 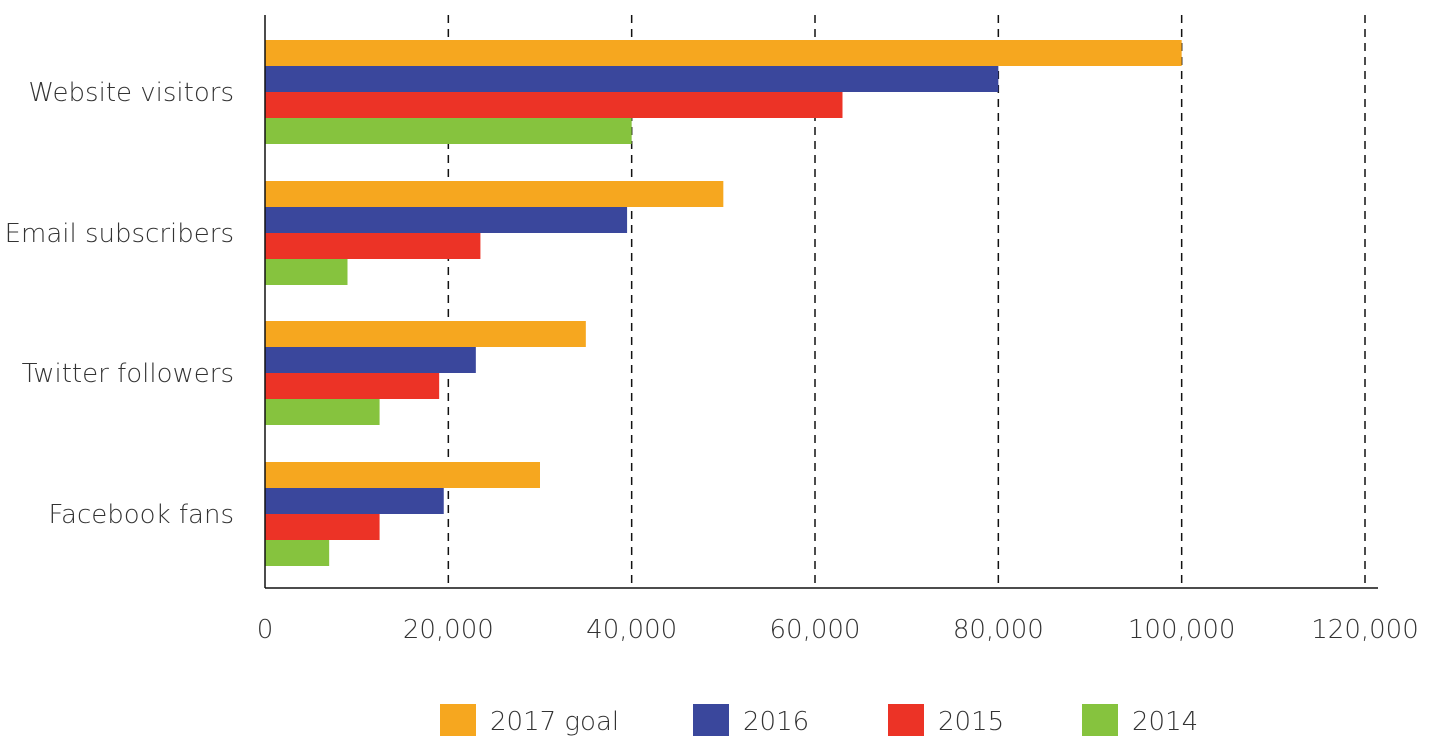 What do you see at coordinates (352, 386) in the screenshot?
I see `bar-twitter-followers-2015` at bounding box center [352, 386].